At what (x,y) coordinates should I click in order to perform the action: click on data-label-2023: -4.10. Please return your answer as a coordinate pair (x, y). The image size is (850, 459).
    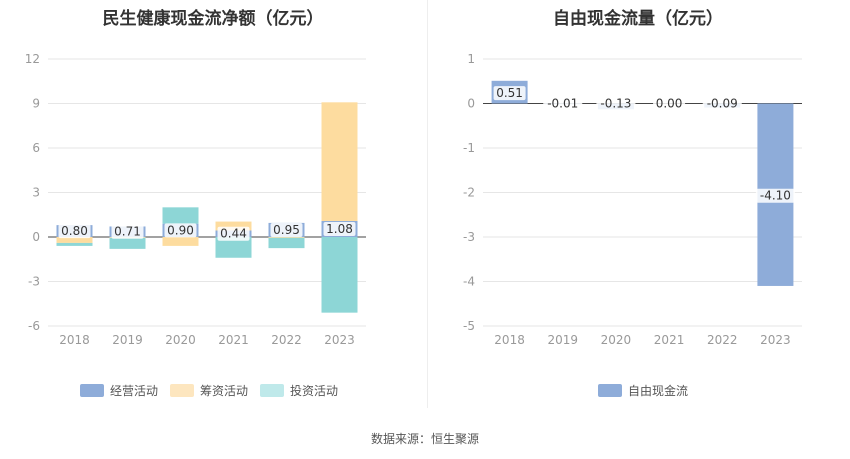
    Looking at the image, I should click on (775, 196).